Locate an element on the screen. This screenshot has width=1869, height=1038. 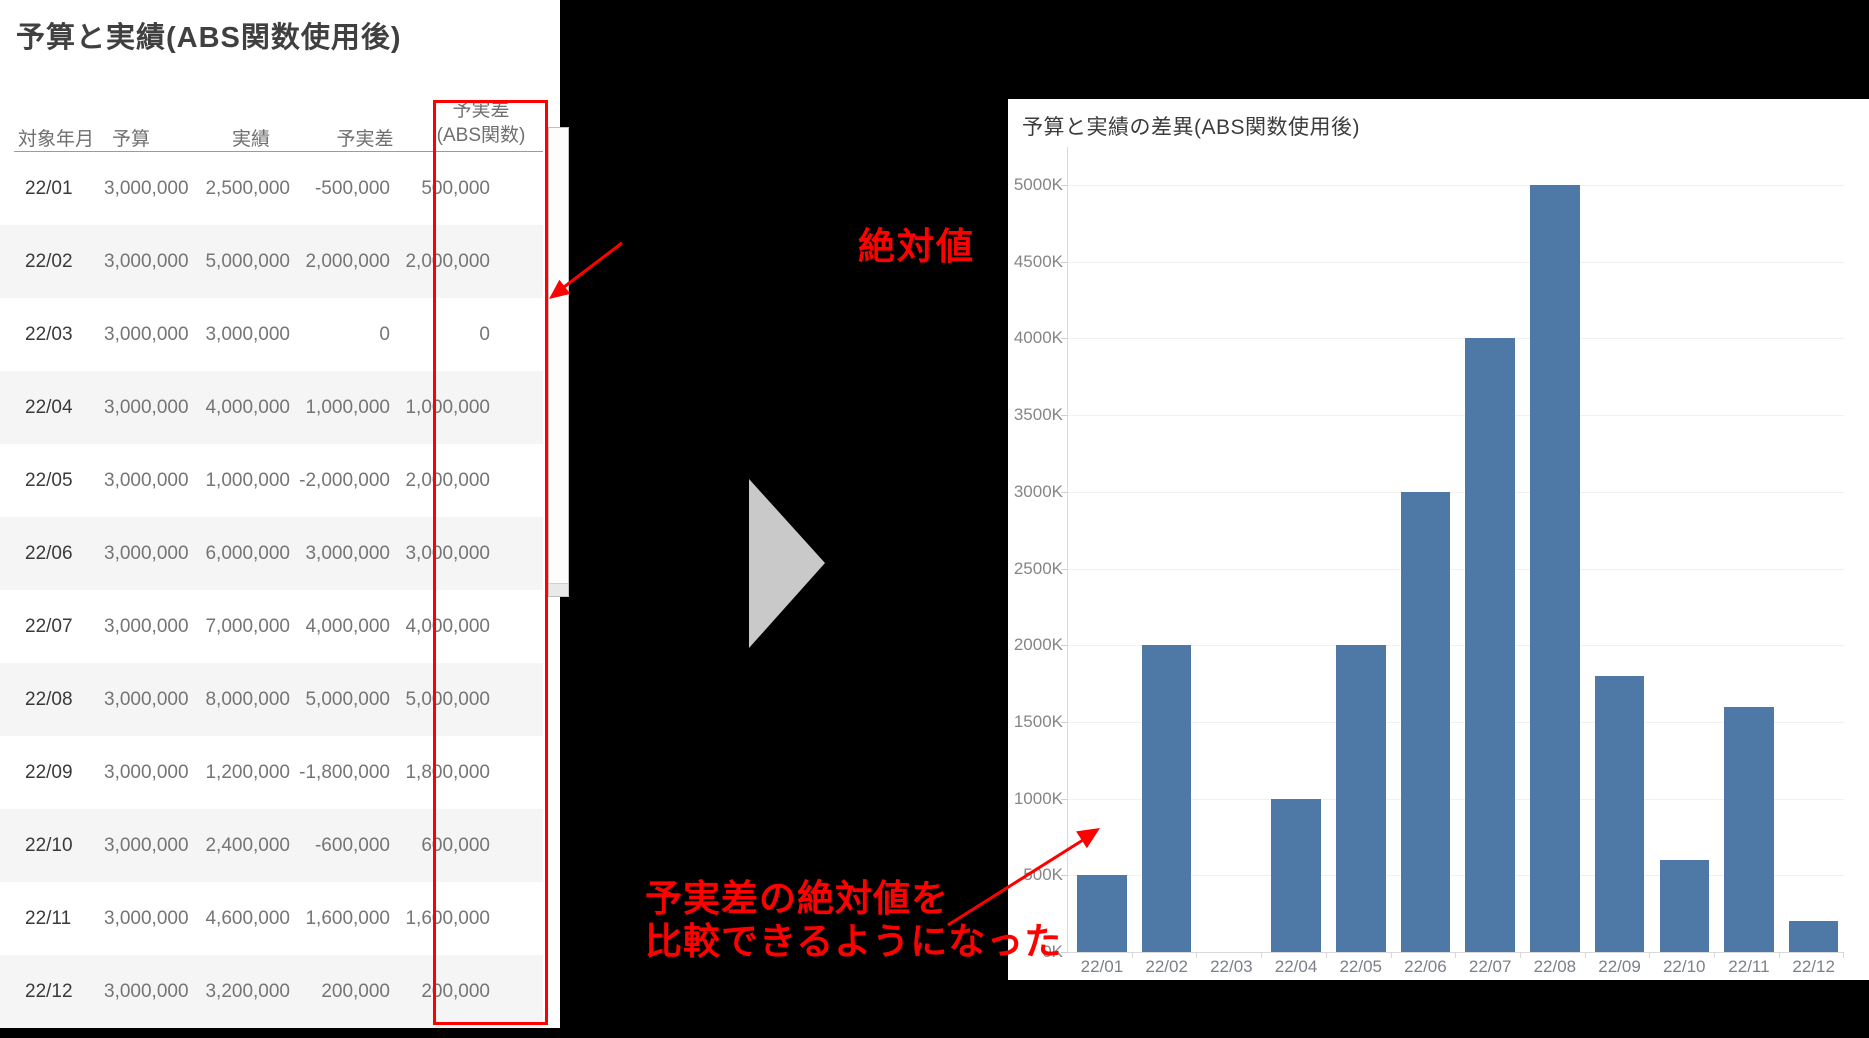
cell-month: 22/01 is located at coordinates (49, 188).